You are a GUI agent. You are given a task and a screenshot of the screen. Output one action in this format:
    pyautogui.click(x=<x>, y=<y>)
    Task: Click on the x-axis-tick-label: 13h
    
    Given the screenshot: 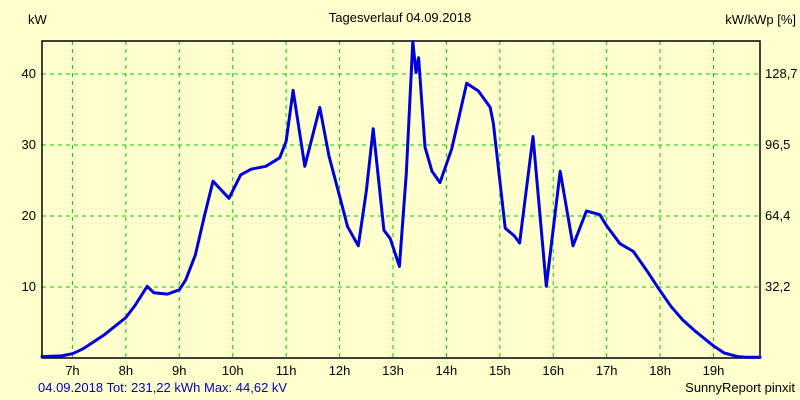 What is the action you would take?
    pyautogui.click(x=393, y=370)
    